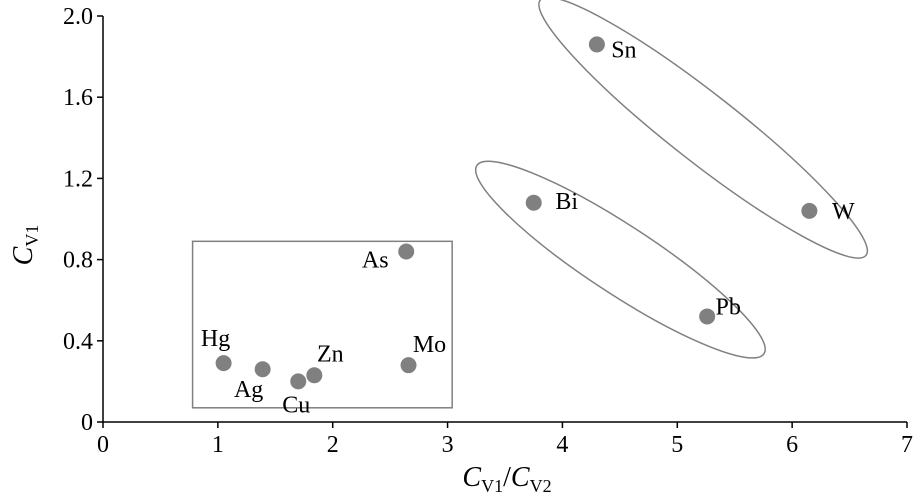 The width and height of the screenshot is (921, 500). Describe the element at coordinates (248, 390) in the screenshot. I see `point-label-ag: Ag` at that location.